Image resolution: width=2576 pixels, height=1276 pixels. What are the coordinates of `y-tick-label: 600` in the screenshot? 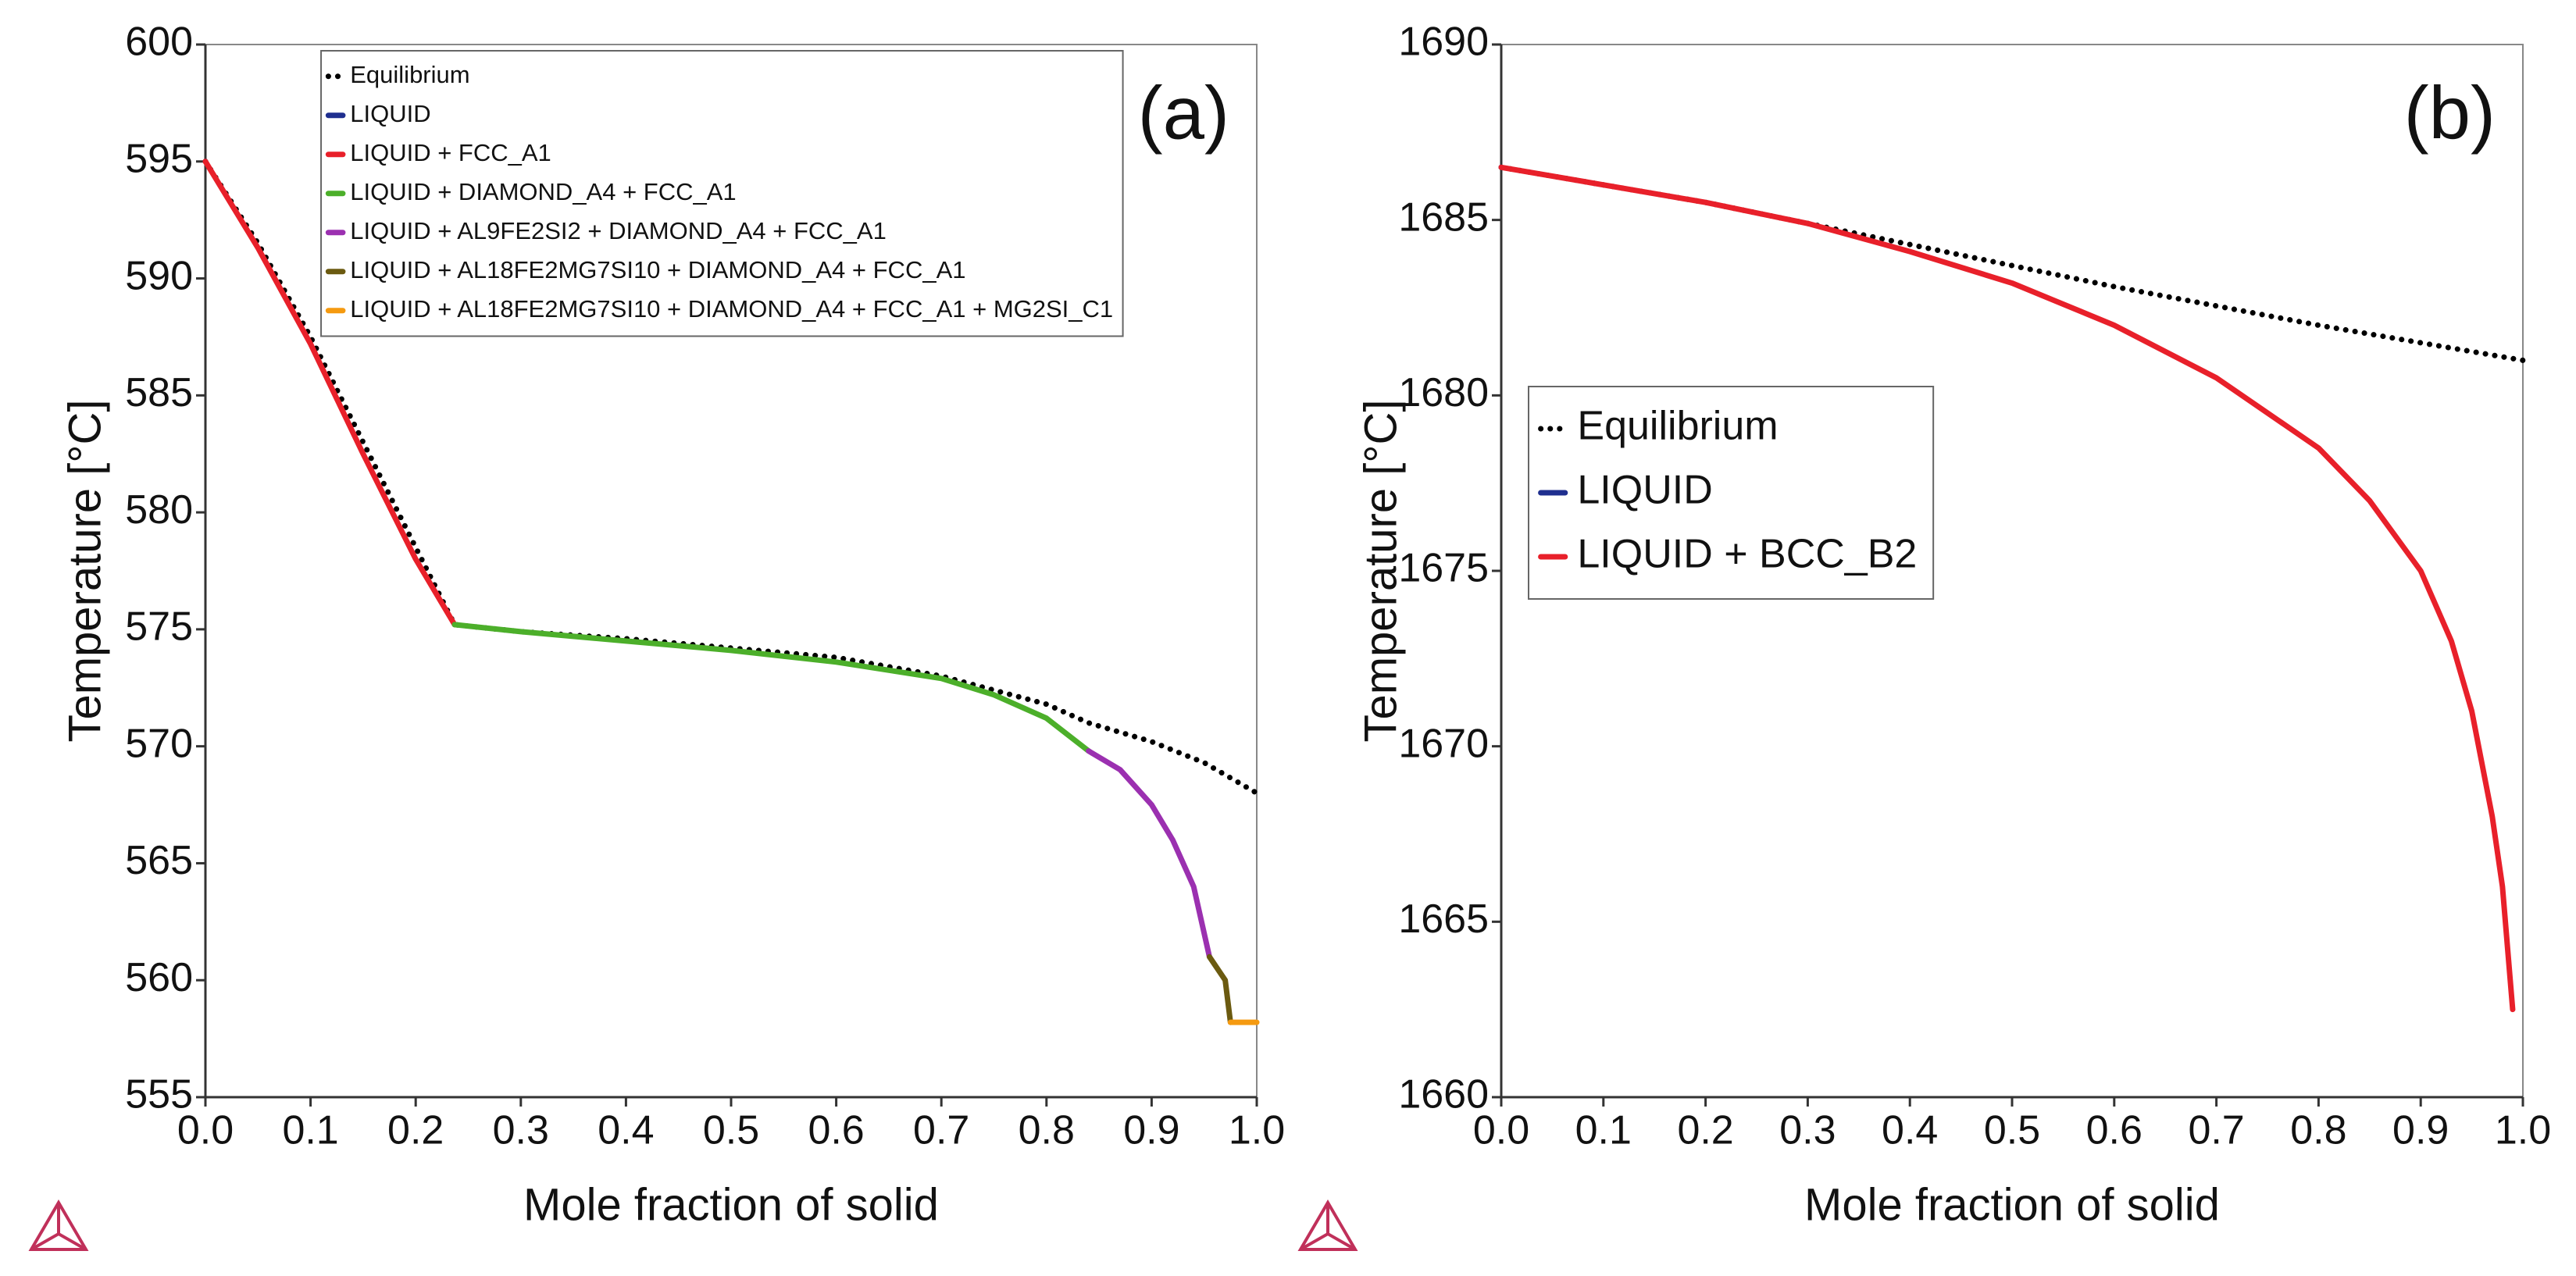 It's located at (159, 42).